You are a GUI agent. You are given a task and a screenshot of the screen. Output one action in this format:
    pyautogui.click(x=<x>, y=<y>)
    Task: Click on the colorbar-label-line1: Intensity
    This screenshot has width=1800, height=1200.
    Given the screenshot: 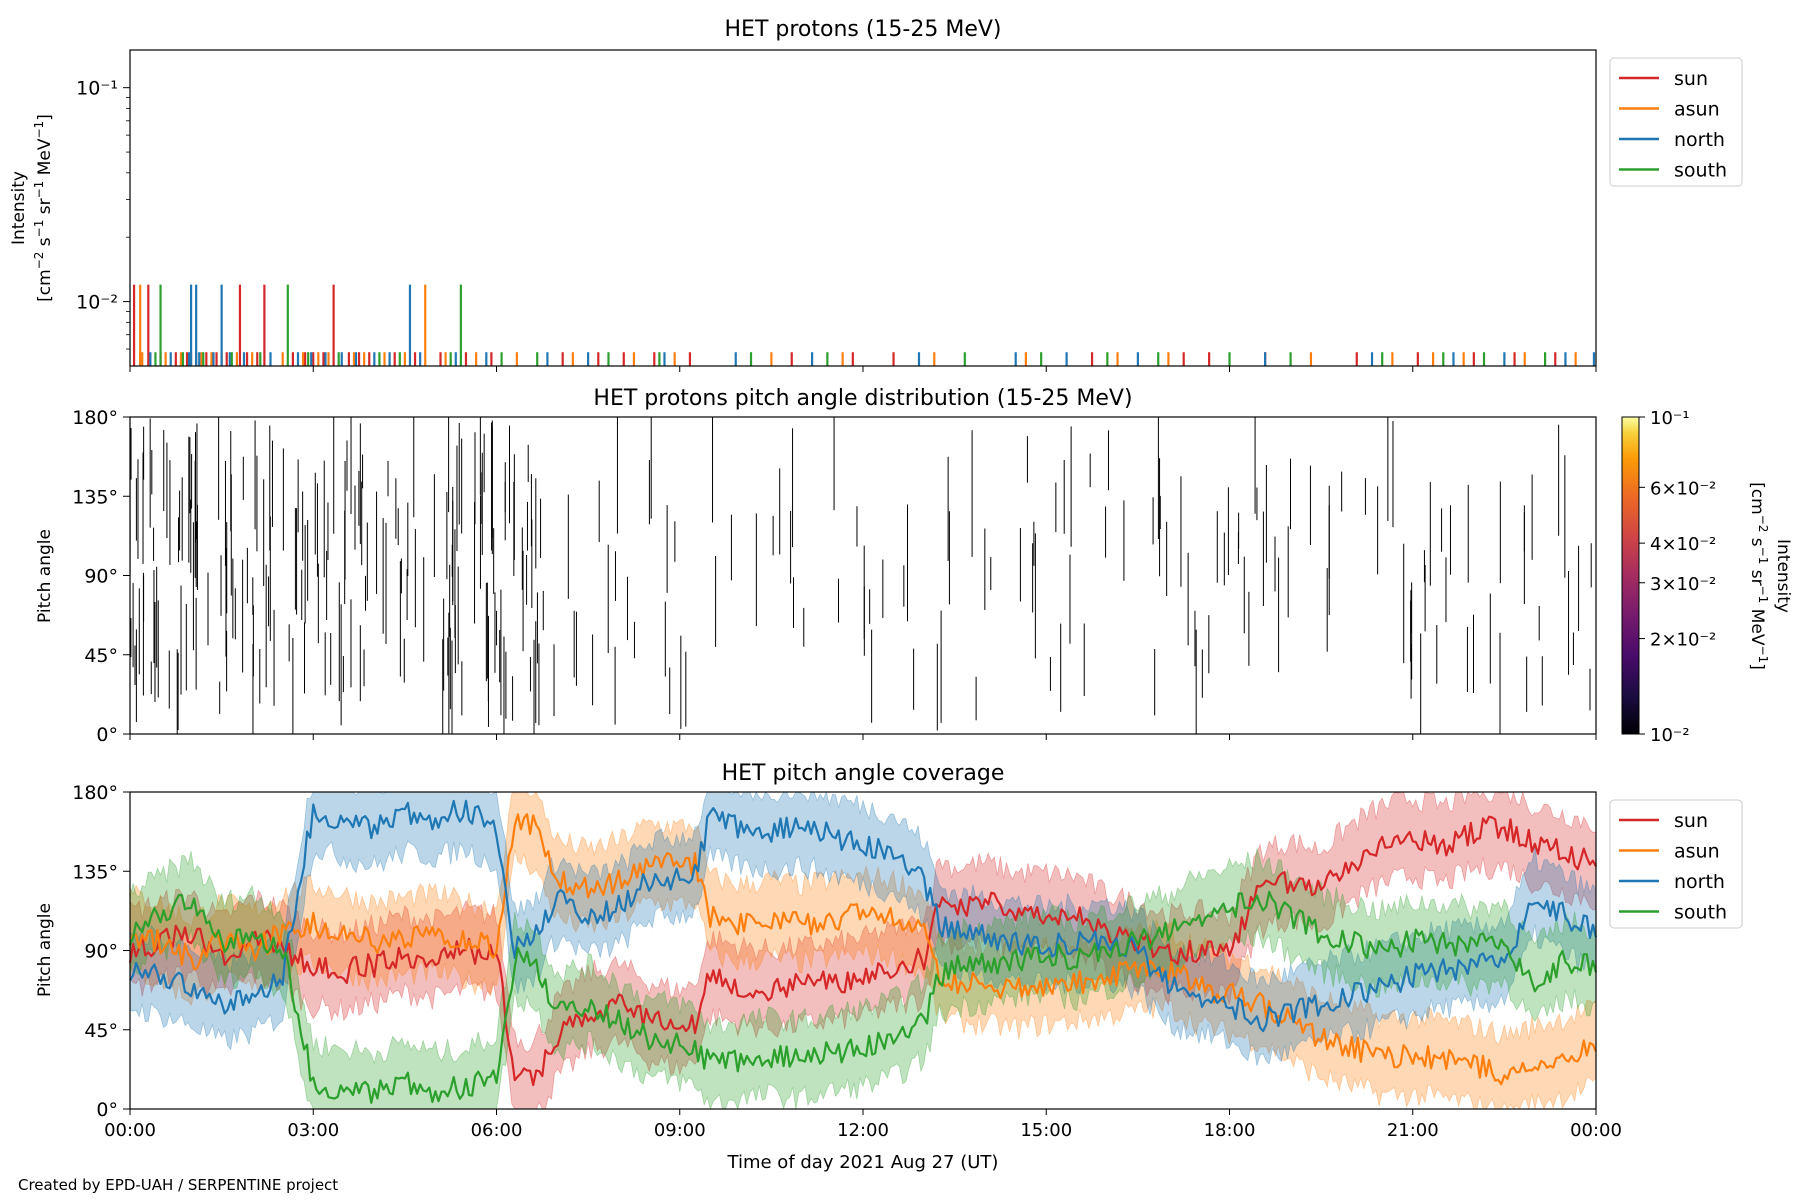 What is the action you would take?
    pyautogui.click(x=1783, y=576)
    